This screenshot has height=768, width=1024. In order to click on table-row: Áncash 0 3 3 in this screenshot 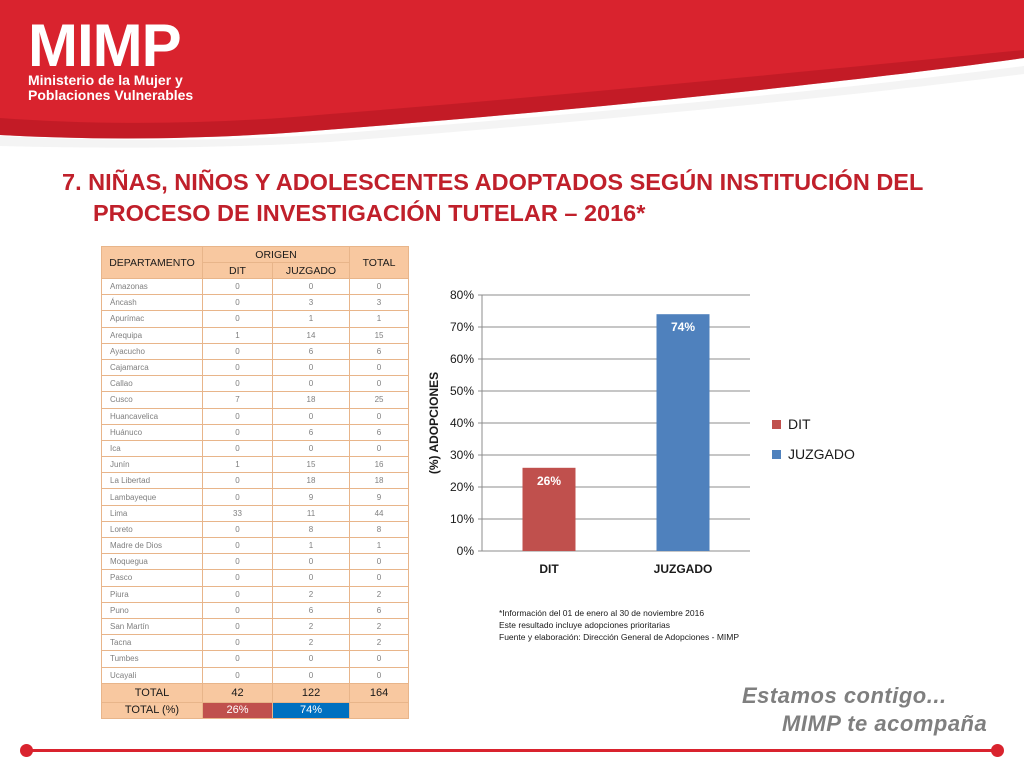, I will do `click(255, 303)`.